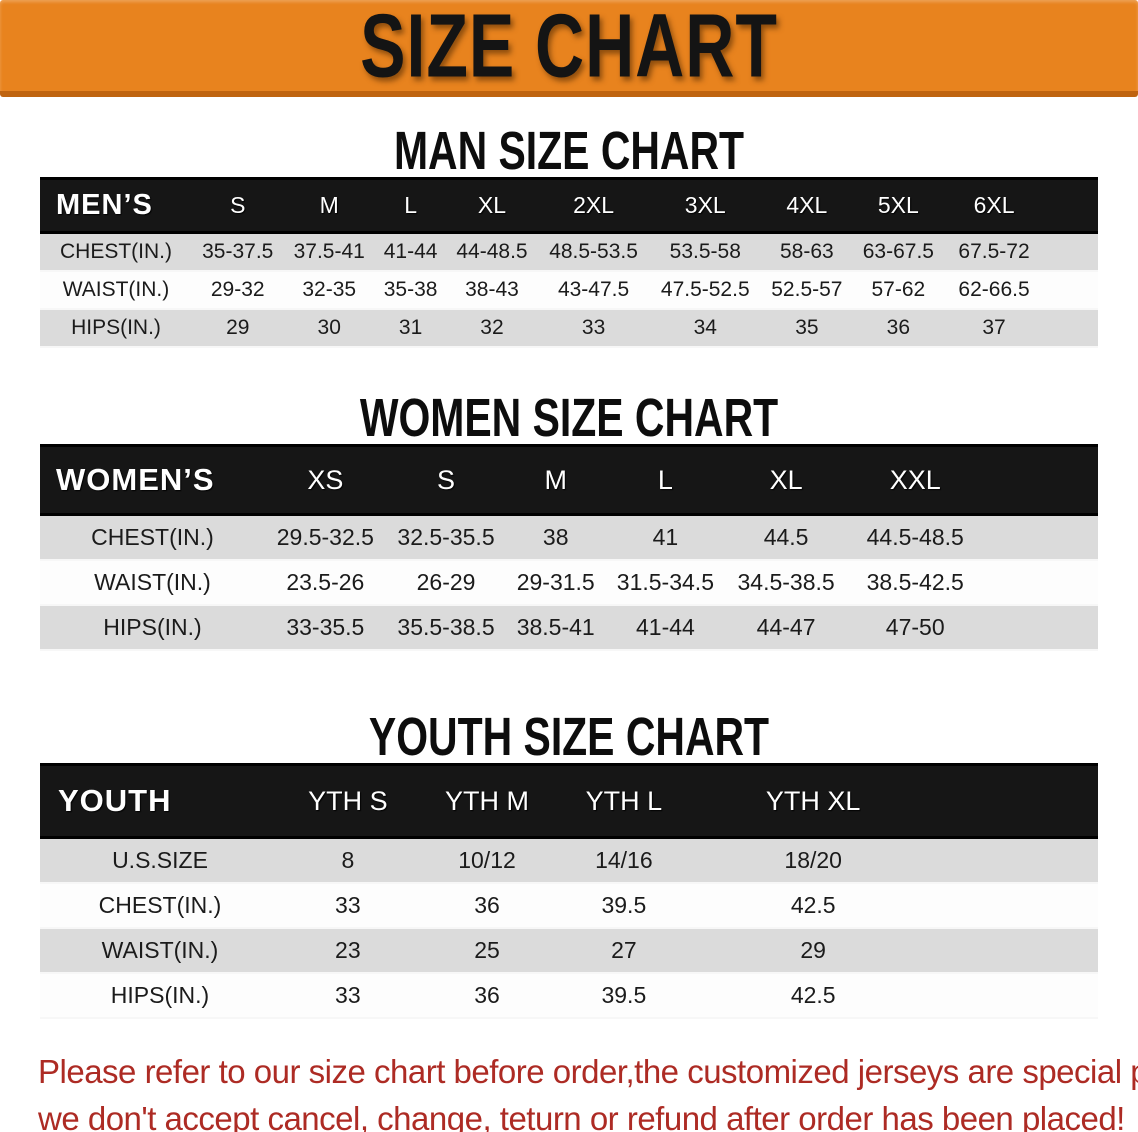  What do you see at coordinates (569, 737) in the screenshot?
I see `youth-section-title: YOUTH SIZE CHART` at bounding box center [569, 737].